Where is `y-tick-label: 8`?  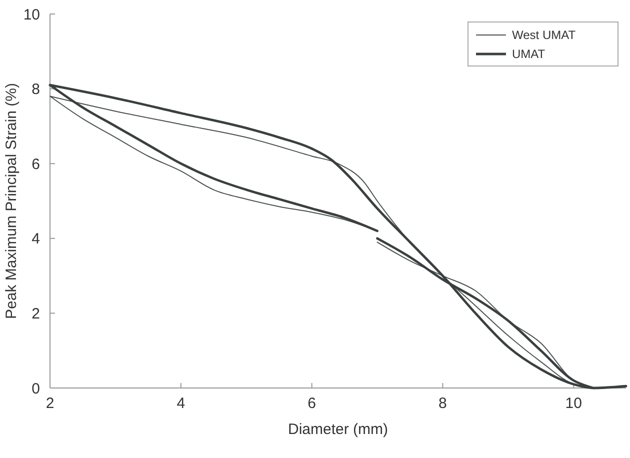 y-tick-label: 8 is located at coordinates (36, 89).